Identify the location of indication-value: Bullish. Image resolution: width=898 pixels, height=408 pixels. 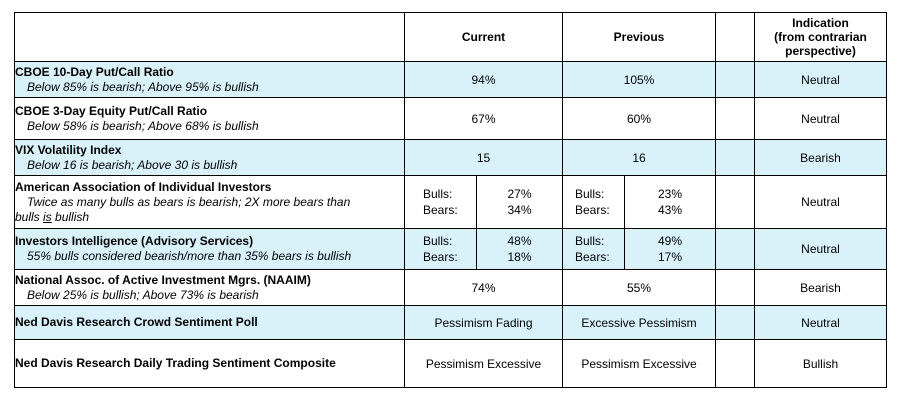
(820, 363).